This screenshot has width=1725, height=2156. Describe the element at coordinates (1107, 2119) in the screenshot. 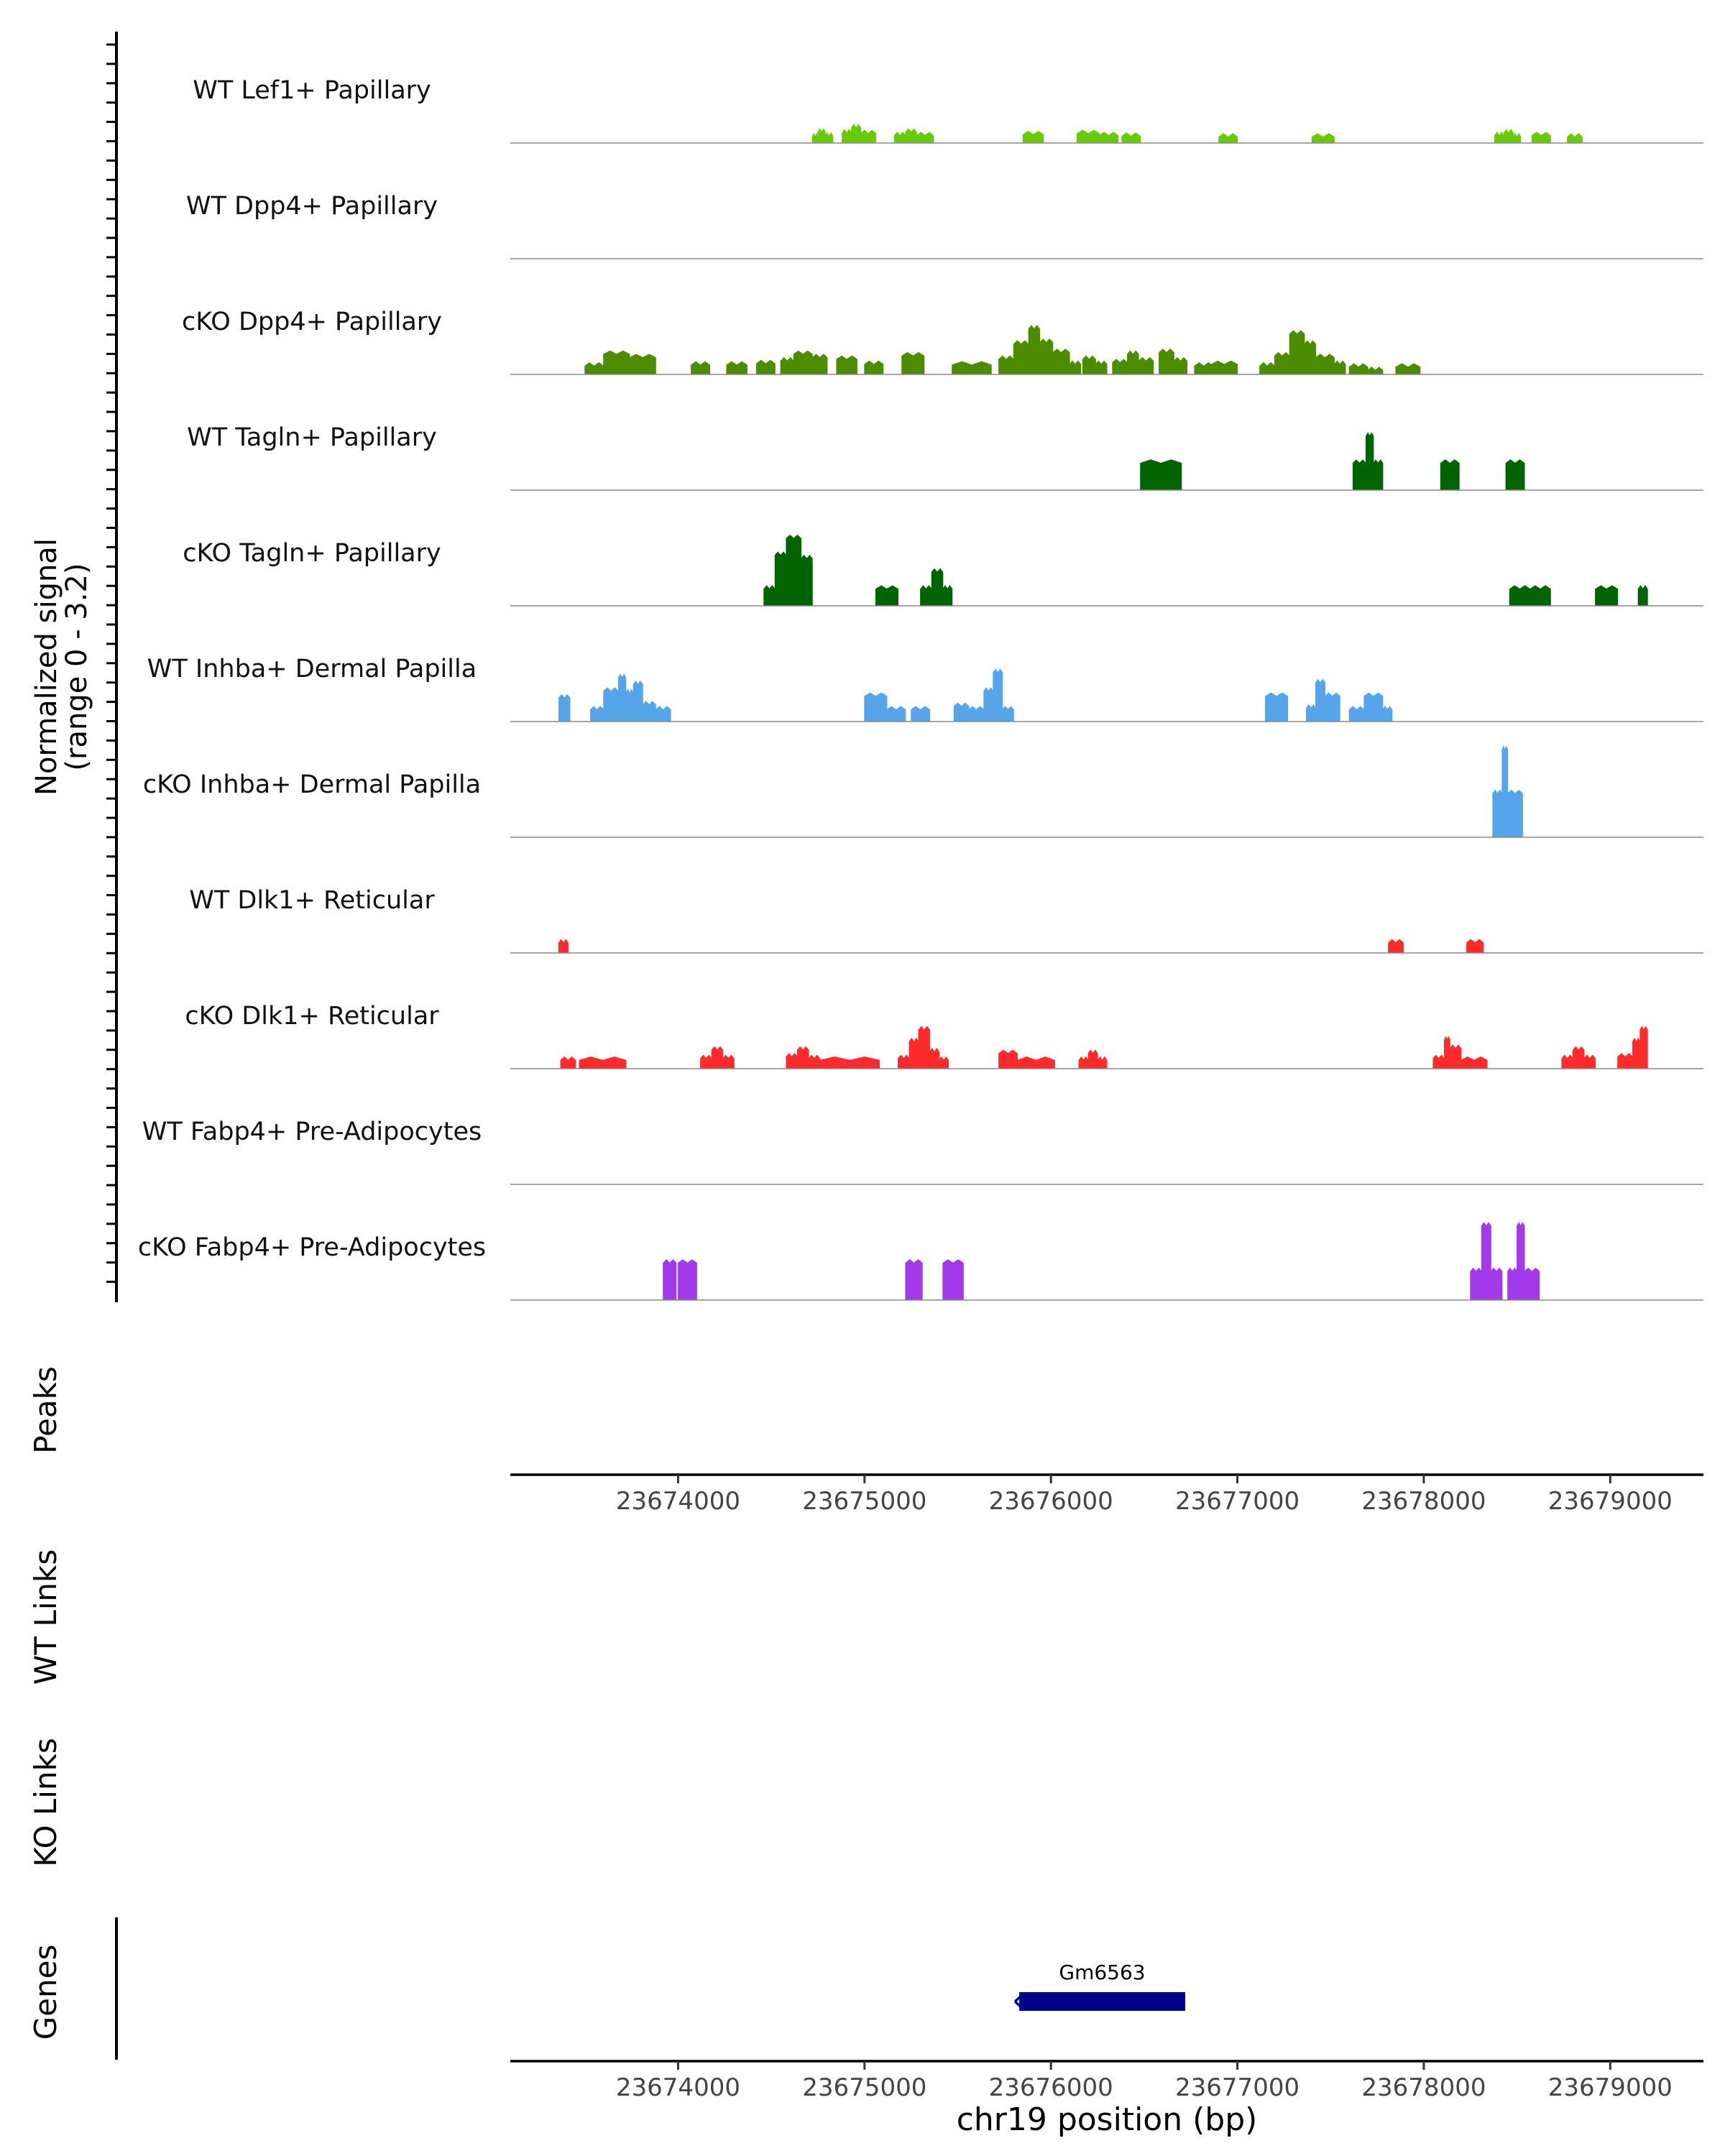

I see `x-axis-title: chr19 position (bp)` at that location.